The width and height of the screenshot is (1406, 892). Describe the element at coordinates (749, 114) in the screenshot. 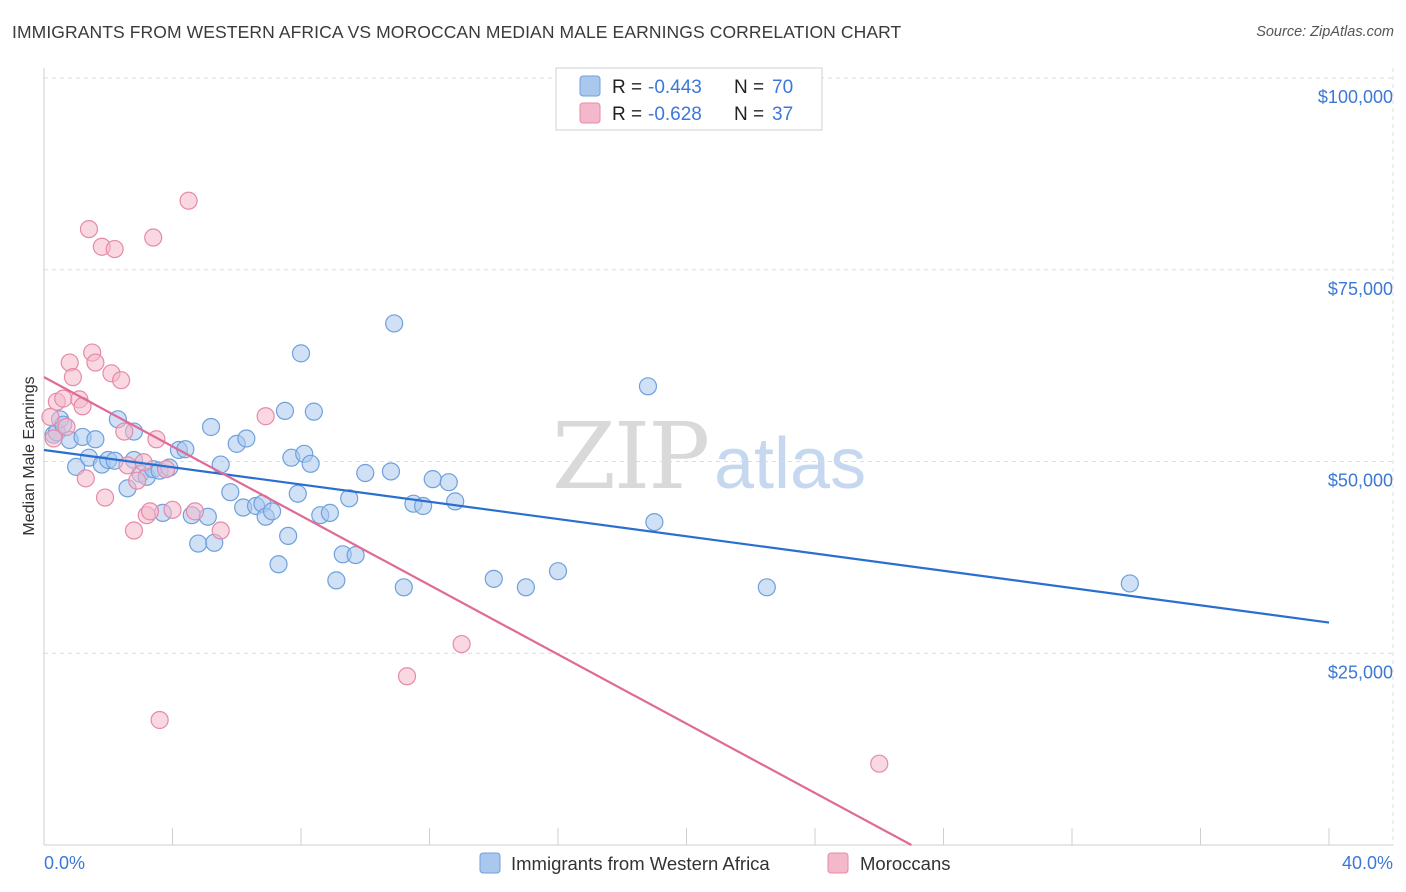

I see `legend-n-label-2: N =` at that location.